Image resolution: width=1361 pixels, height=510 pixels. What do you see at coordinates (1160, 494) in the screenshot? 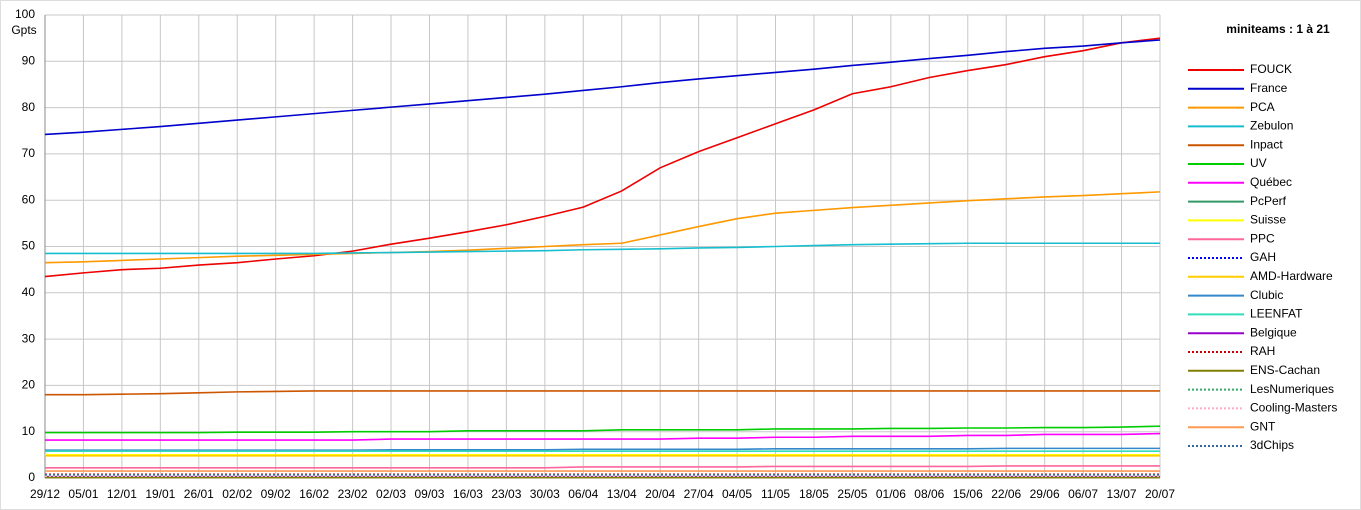
I see `x-tick-label: 20/07` at bounding box center [1160, 494].